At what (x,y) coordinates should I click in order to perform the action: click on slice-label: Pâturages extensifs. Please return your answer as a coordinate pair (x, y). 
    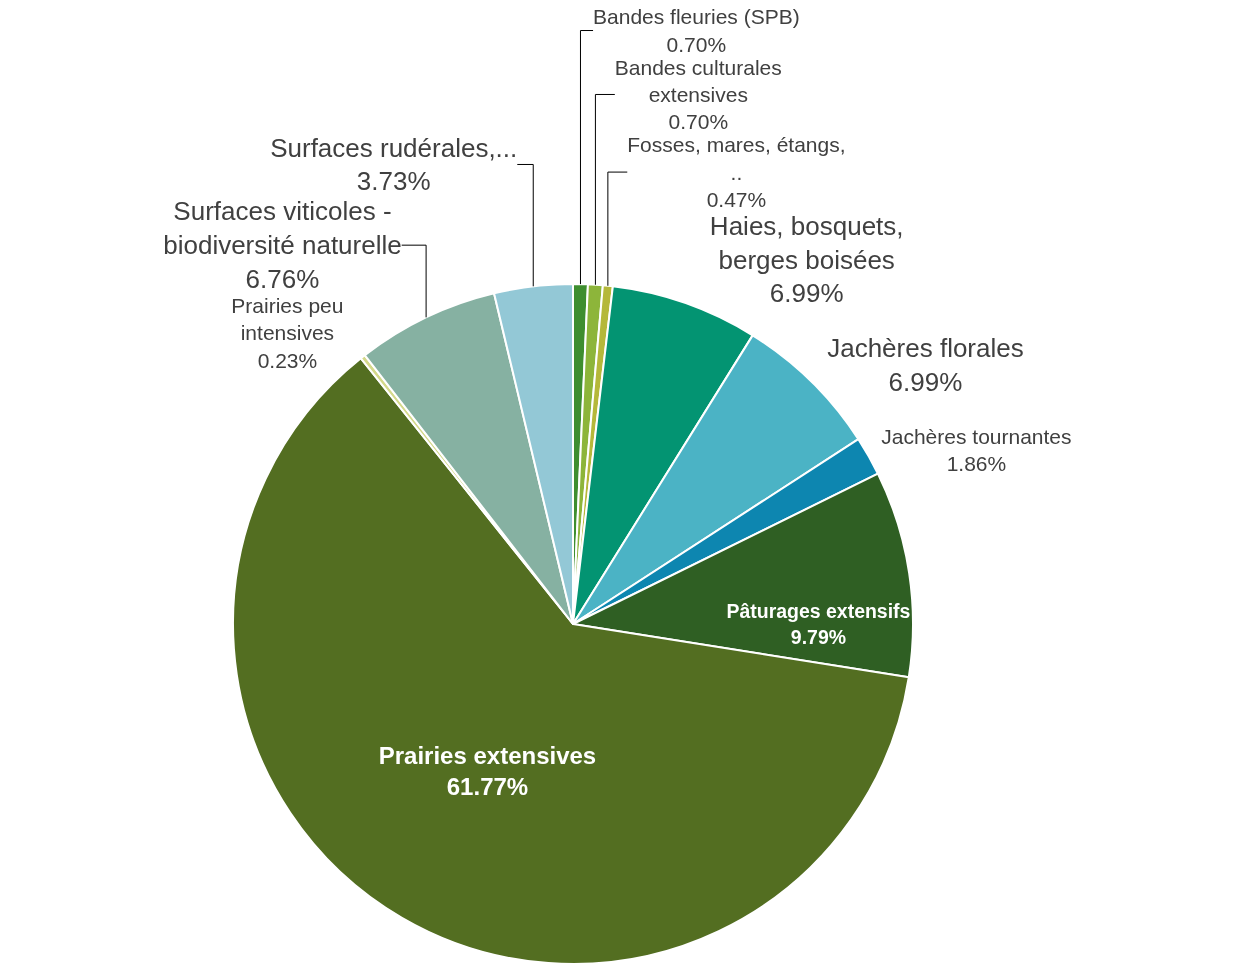
    Looking at the image, I should click on (818, 611).